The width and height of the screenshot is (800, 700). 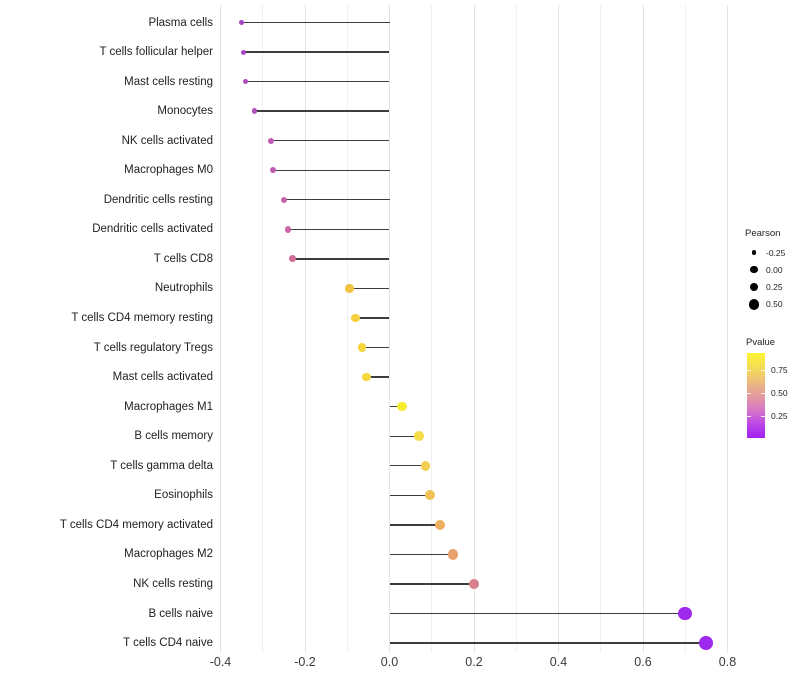 What do you see at coordinates (774, 304) in the screenshot?
I see `pearson-legend-value-label: 0.50` at bounding box center [774, 304].